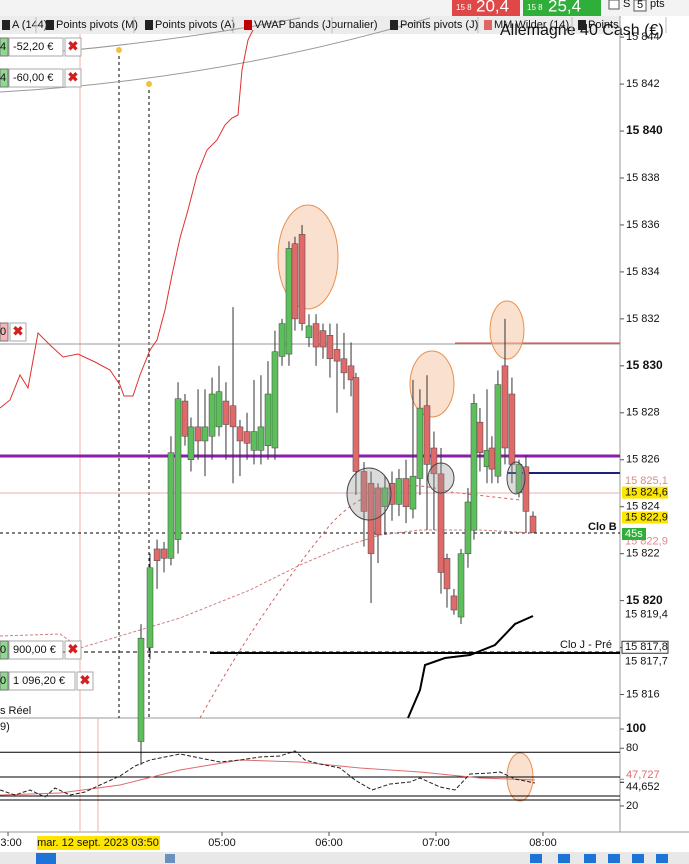 Image resolution: width=689 pixels, height=864 pixels. I want to click on highlight-circle, so click(441, 478).